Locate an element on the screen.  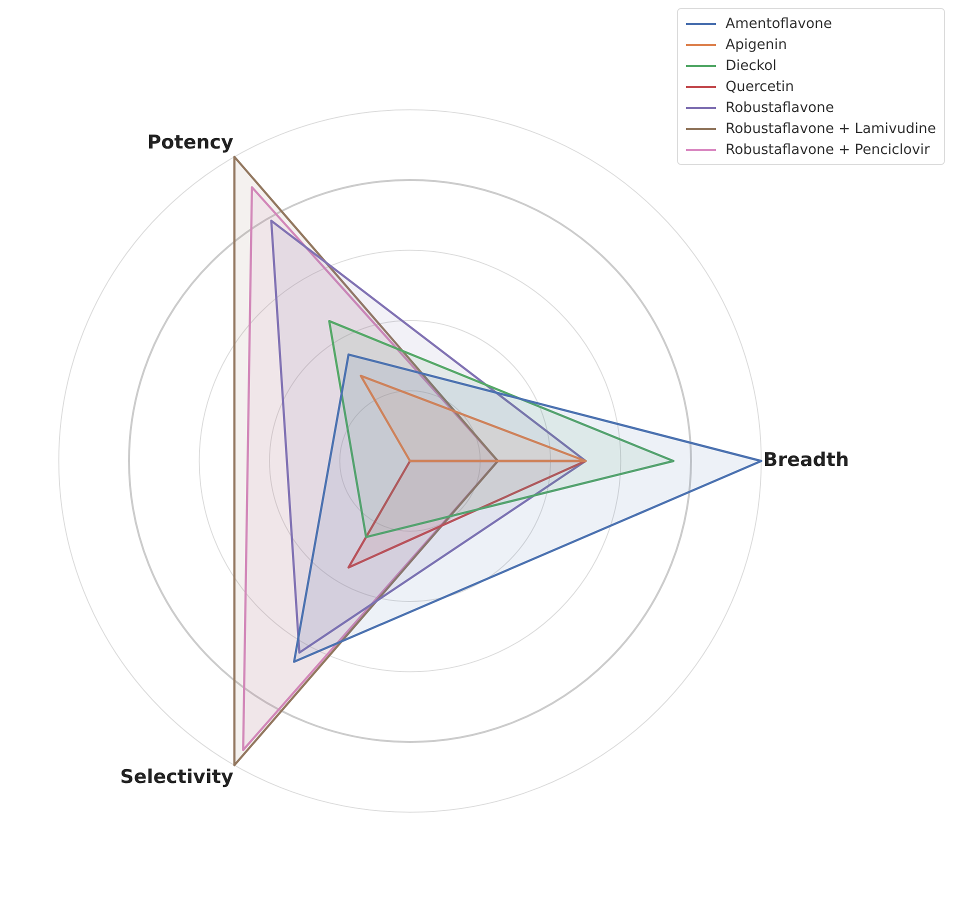
spoke-label: Selectivity is located at coordinates (177, 777).